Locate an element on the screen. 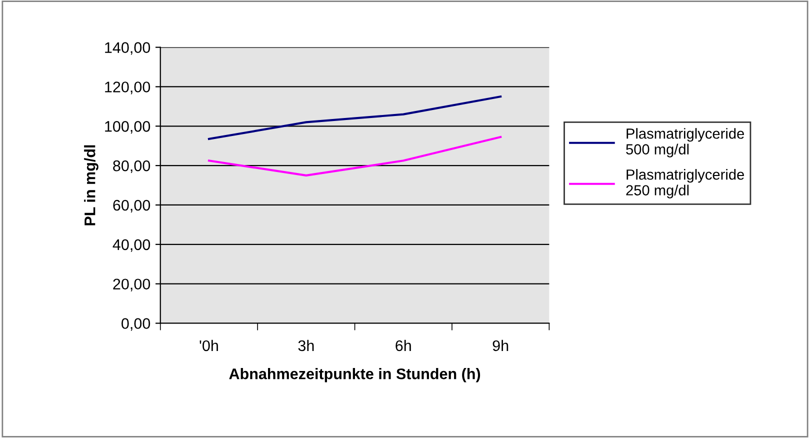  y-tick-label: 80,00 is located at coordinates (131, 167).